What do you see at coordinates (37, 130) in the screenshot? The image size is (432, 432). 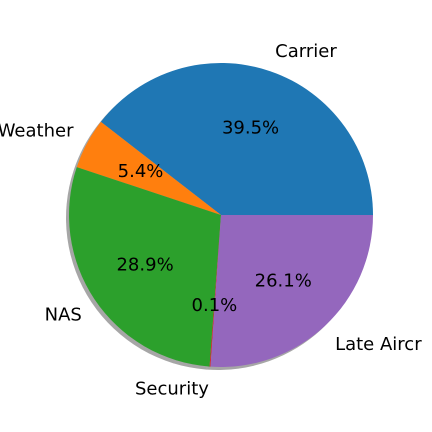 I see `slice-label-weather: Weather` at bounding box center [37, 130].